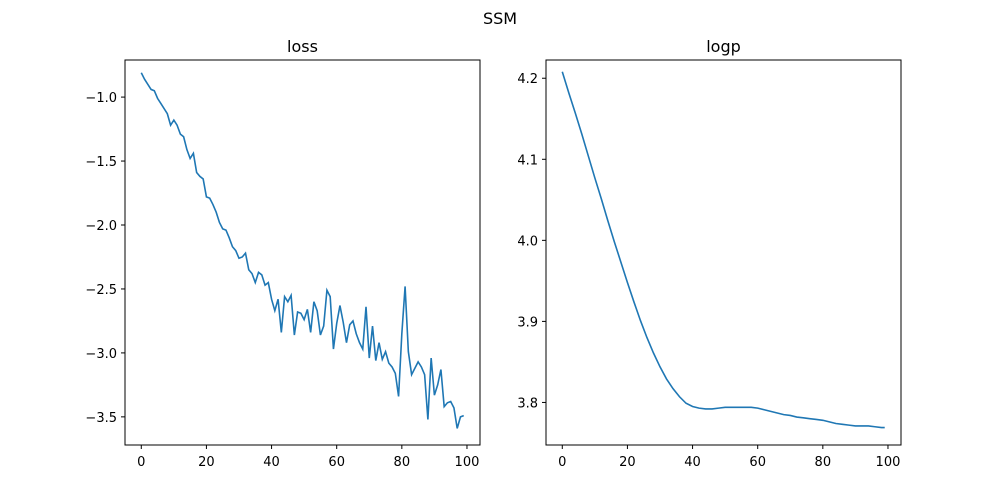 Image resolution: width=1000 pixels, height=500 pixels. I want to click on logp-x-tick-label: 0, so click(562, 462).